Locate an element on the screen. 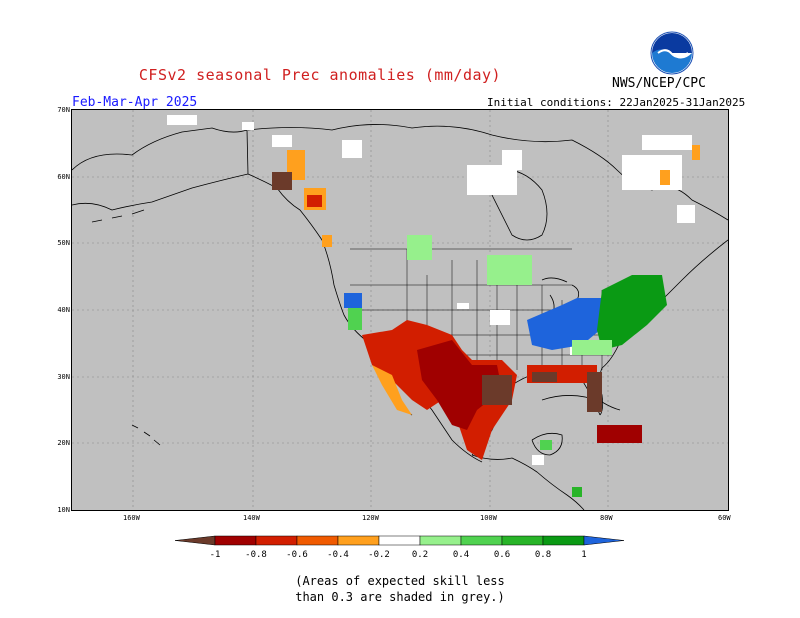 The width and height of the screenshot is (800, 618). patch-pnw-blue is located at coordinates (353, 300).